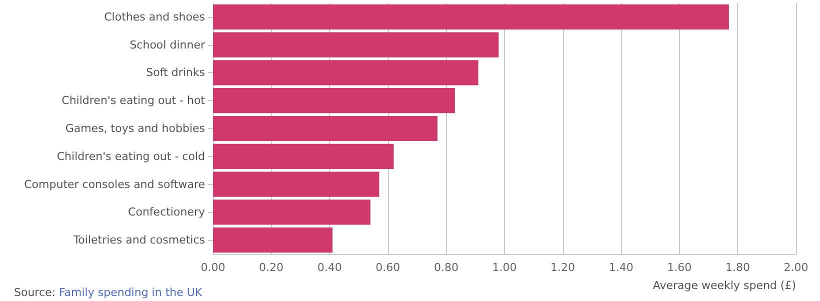 The image size is (820, 301). Describe the element at coordinates (271, 267) in the screenshot. I see `x-tick-label: 0.20` at that location.